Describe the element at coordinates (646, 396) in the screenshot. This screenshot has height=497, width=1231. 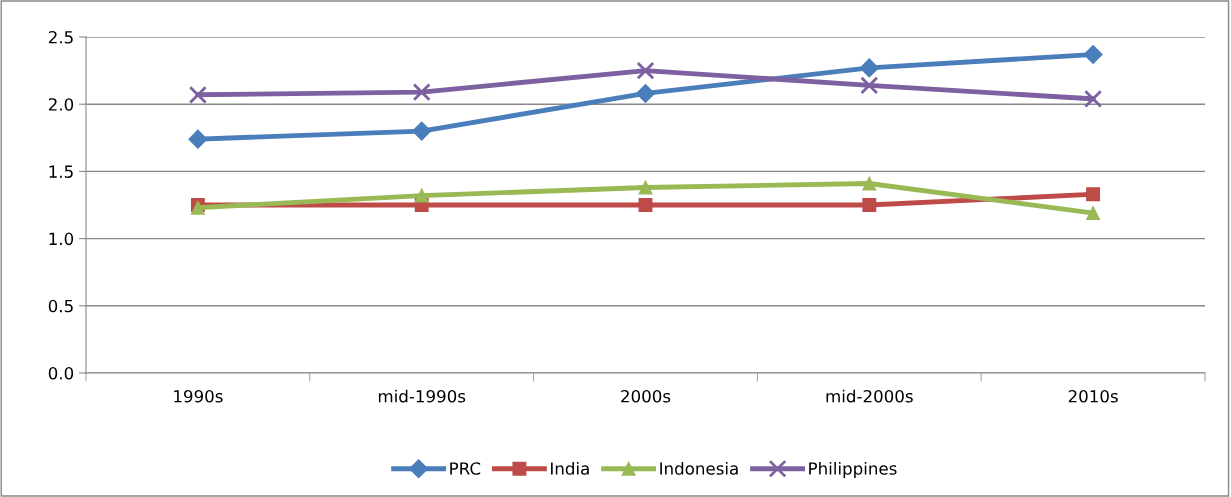
I see `x-tick-label: 2000s` at that location.